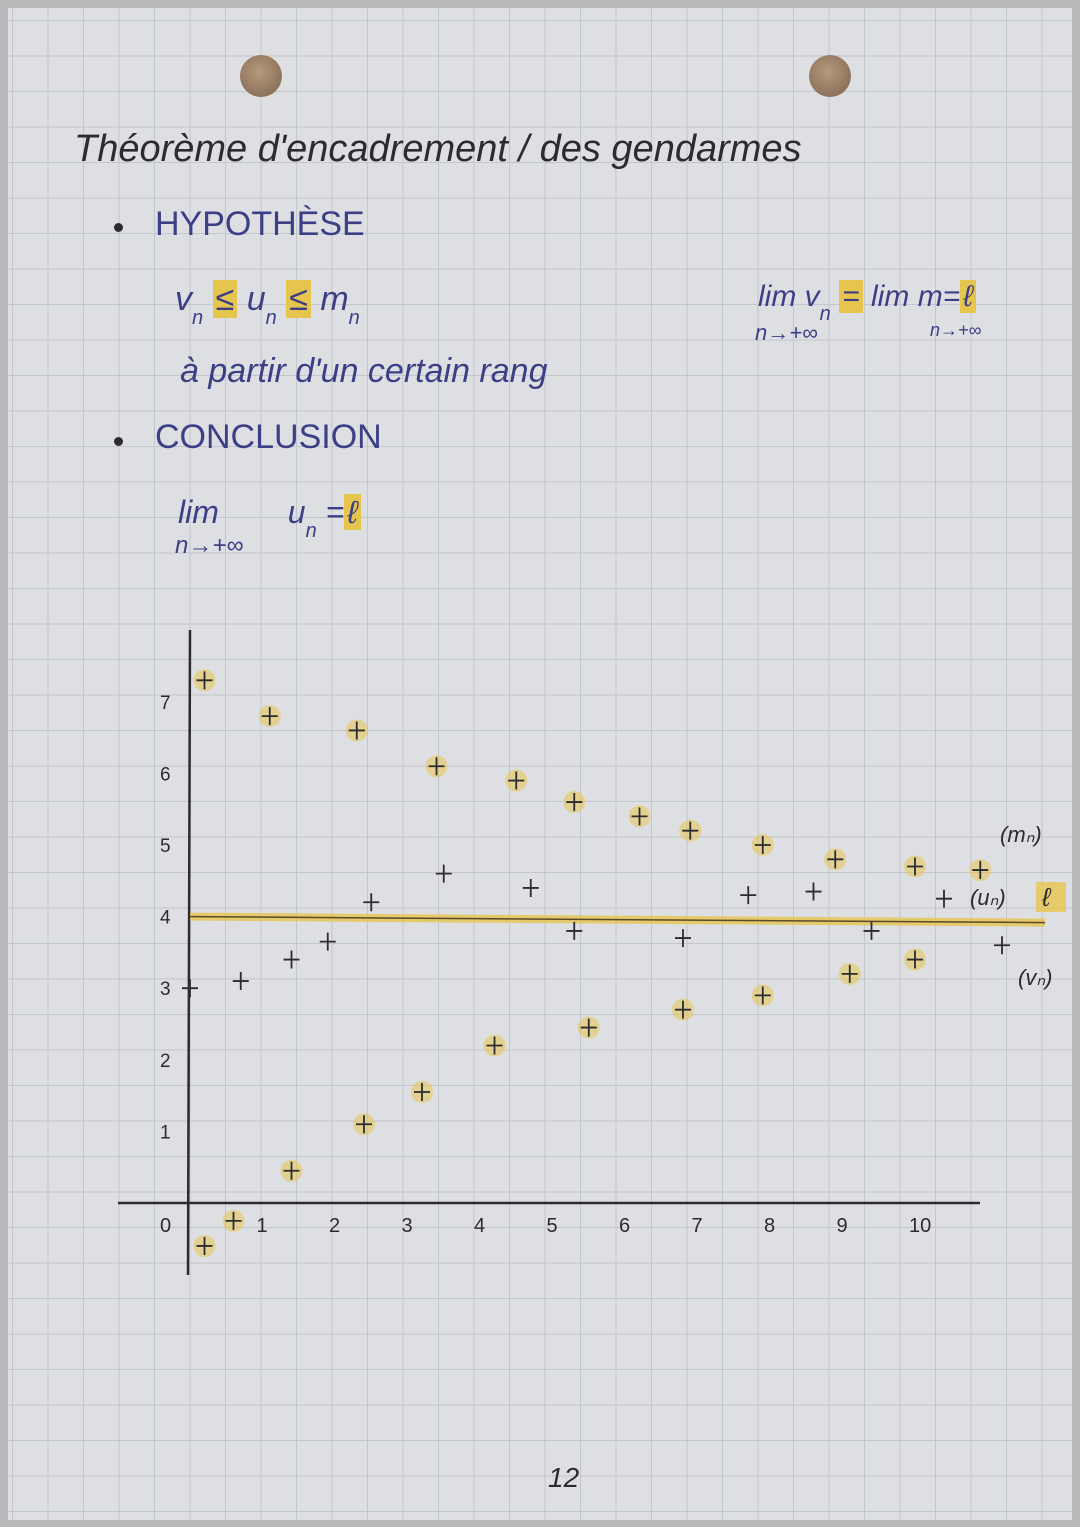 Image resolution: width=1080 pixels, height=1527 pixels. What do you see at coordinates (920, 1226) in the screenshot?
I see `x-tick-label: 10` at bounding box center [920, 1226].